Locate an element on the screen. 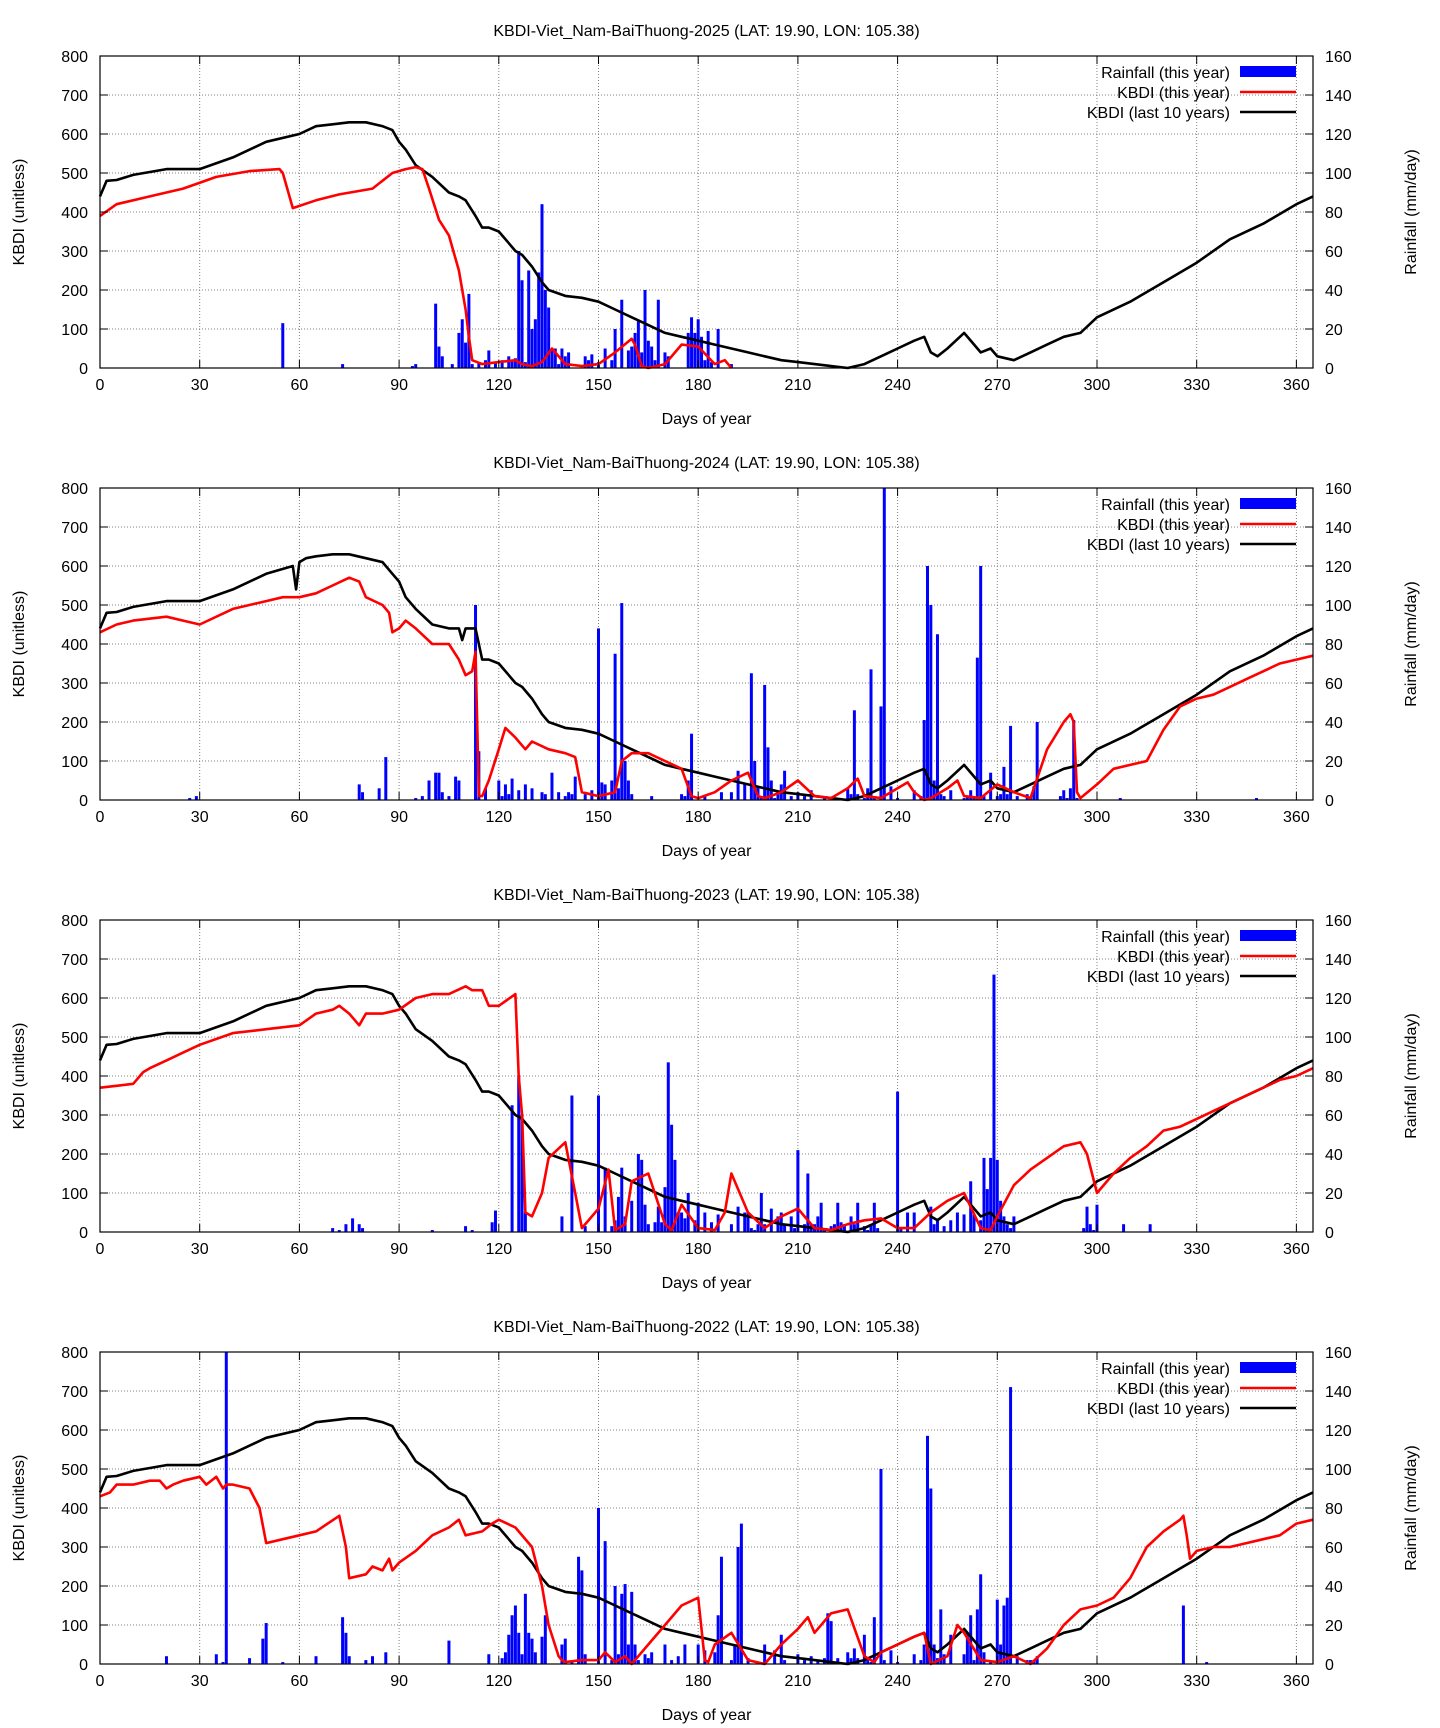 This screenshot has width=1440, height=1728. legend-label: KBDI (last 10 years) is located at coordinates (1158, 113).